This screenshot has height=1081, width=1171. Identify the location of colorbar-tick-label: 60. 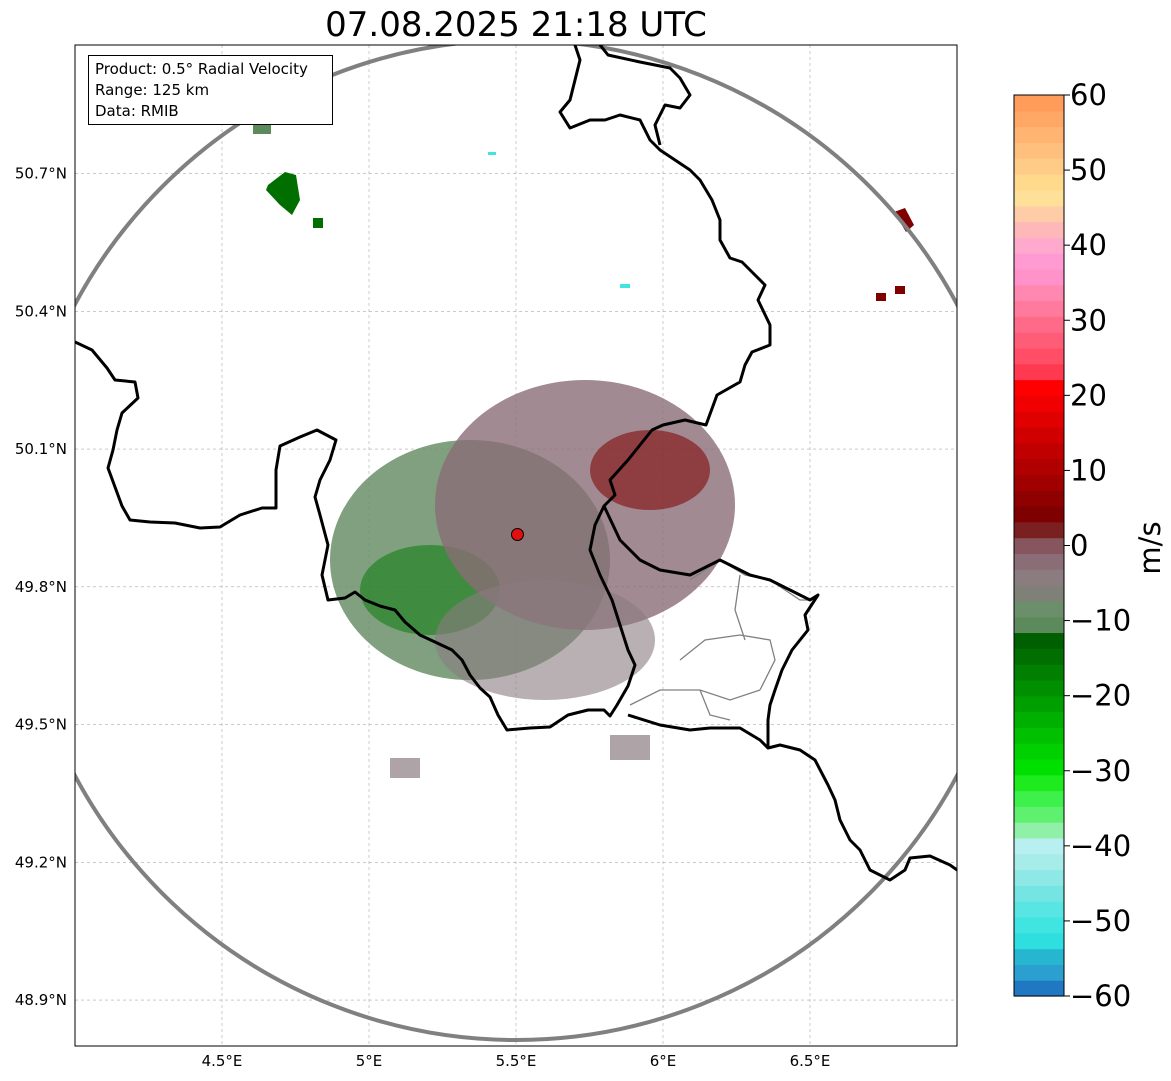
(1088, 95).